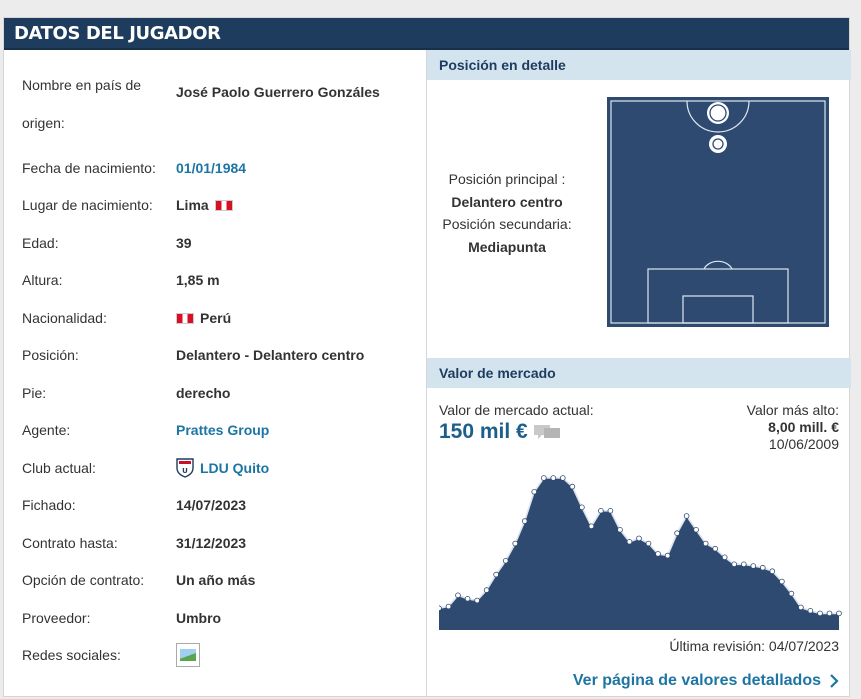 The image size is (861, 699). I want to click on birthplace-text: Lima, so click(192, 205).